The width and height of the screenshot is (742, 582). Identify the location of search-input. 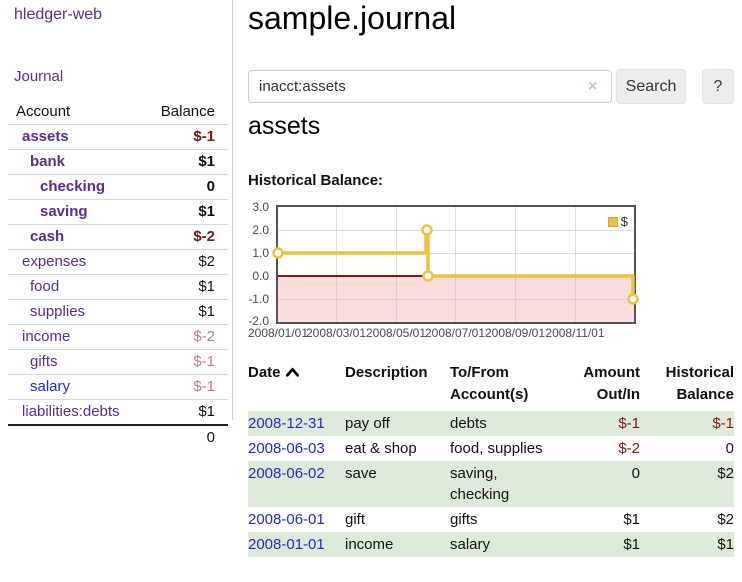
(430, 86).